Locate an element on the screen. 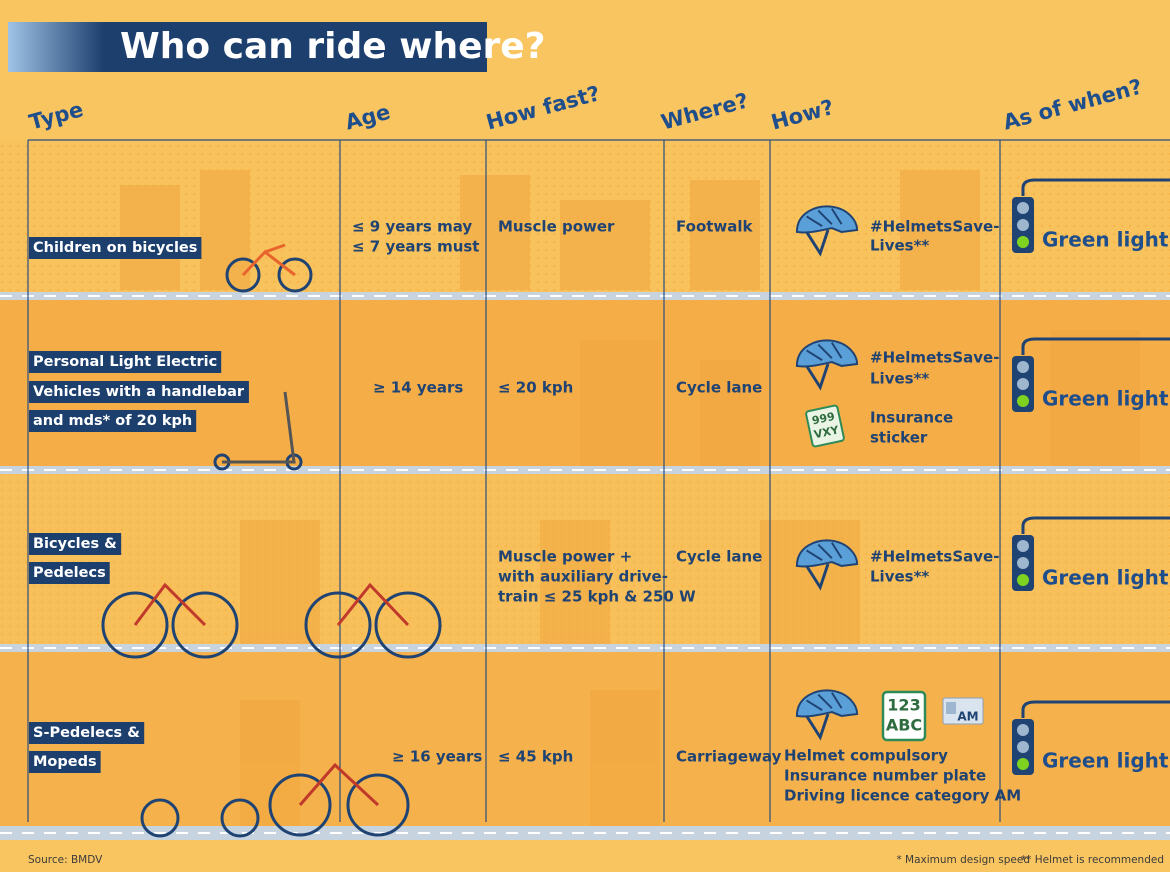 The height and width of the screenshot is (872, 1170). title-bar is located at coordinates (247, 47).